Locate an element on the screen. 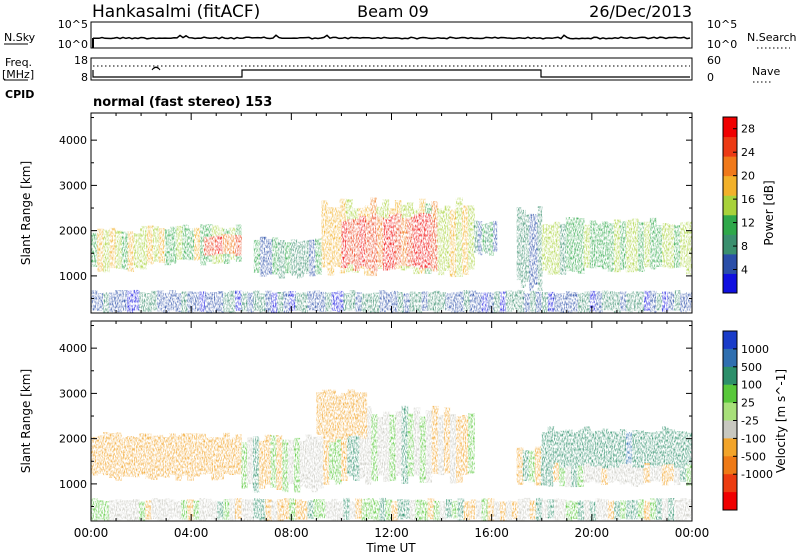 This screenshot has height=554, width=800. nave-label: Nave is located at coordinates (766, 71).